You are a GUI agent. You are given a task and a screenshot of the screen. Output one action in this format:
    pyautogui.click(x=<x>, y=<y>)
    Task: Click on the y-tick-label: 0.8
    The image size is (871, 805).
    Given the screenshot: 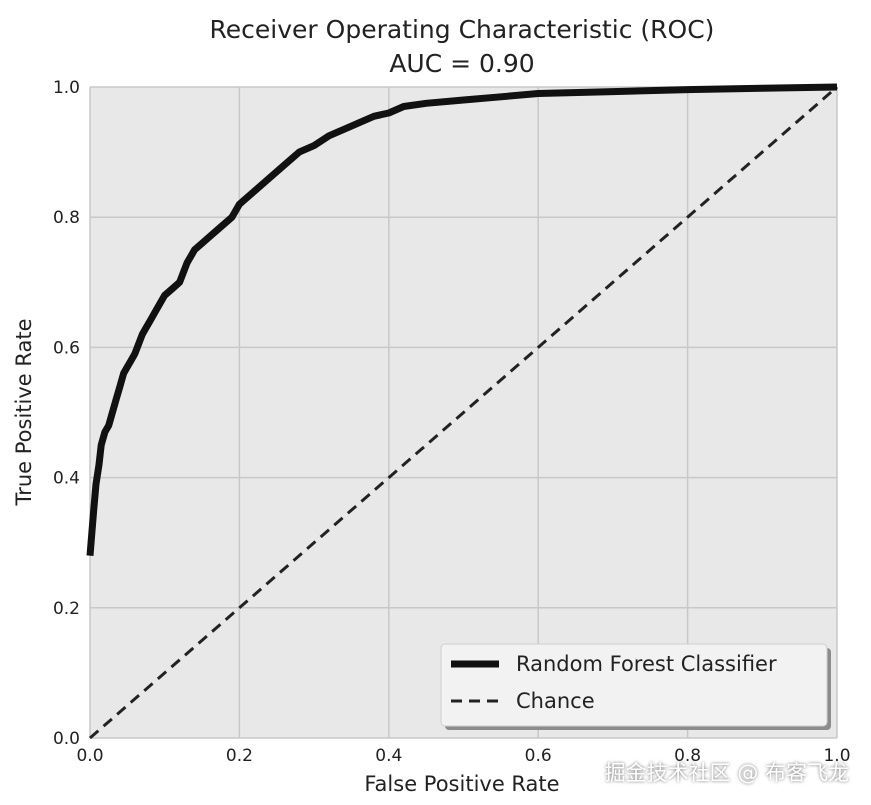 What is the action you would take?
    pyautogui.click(x=66, y=218)
    